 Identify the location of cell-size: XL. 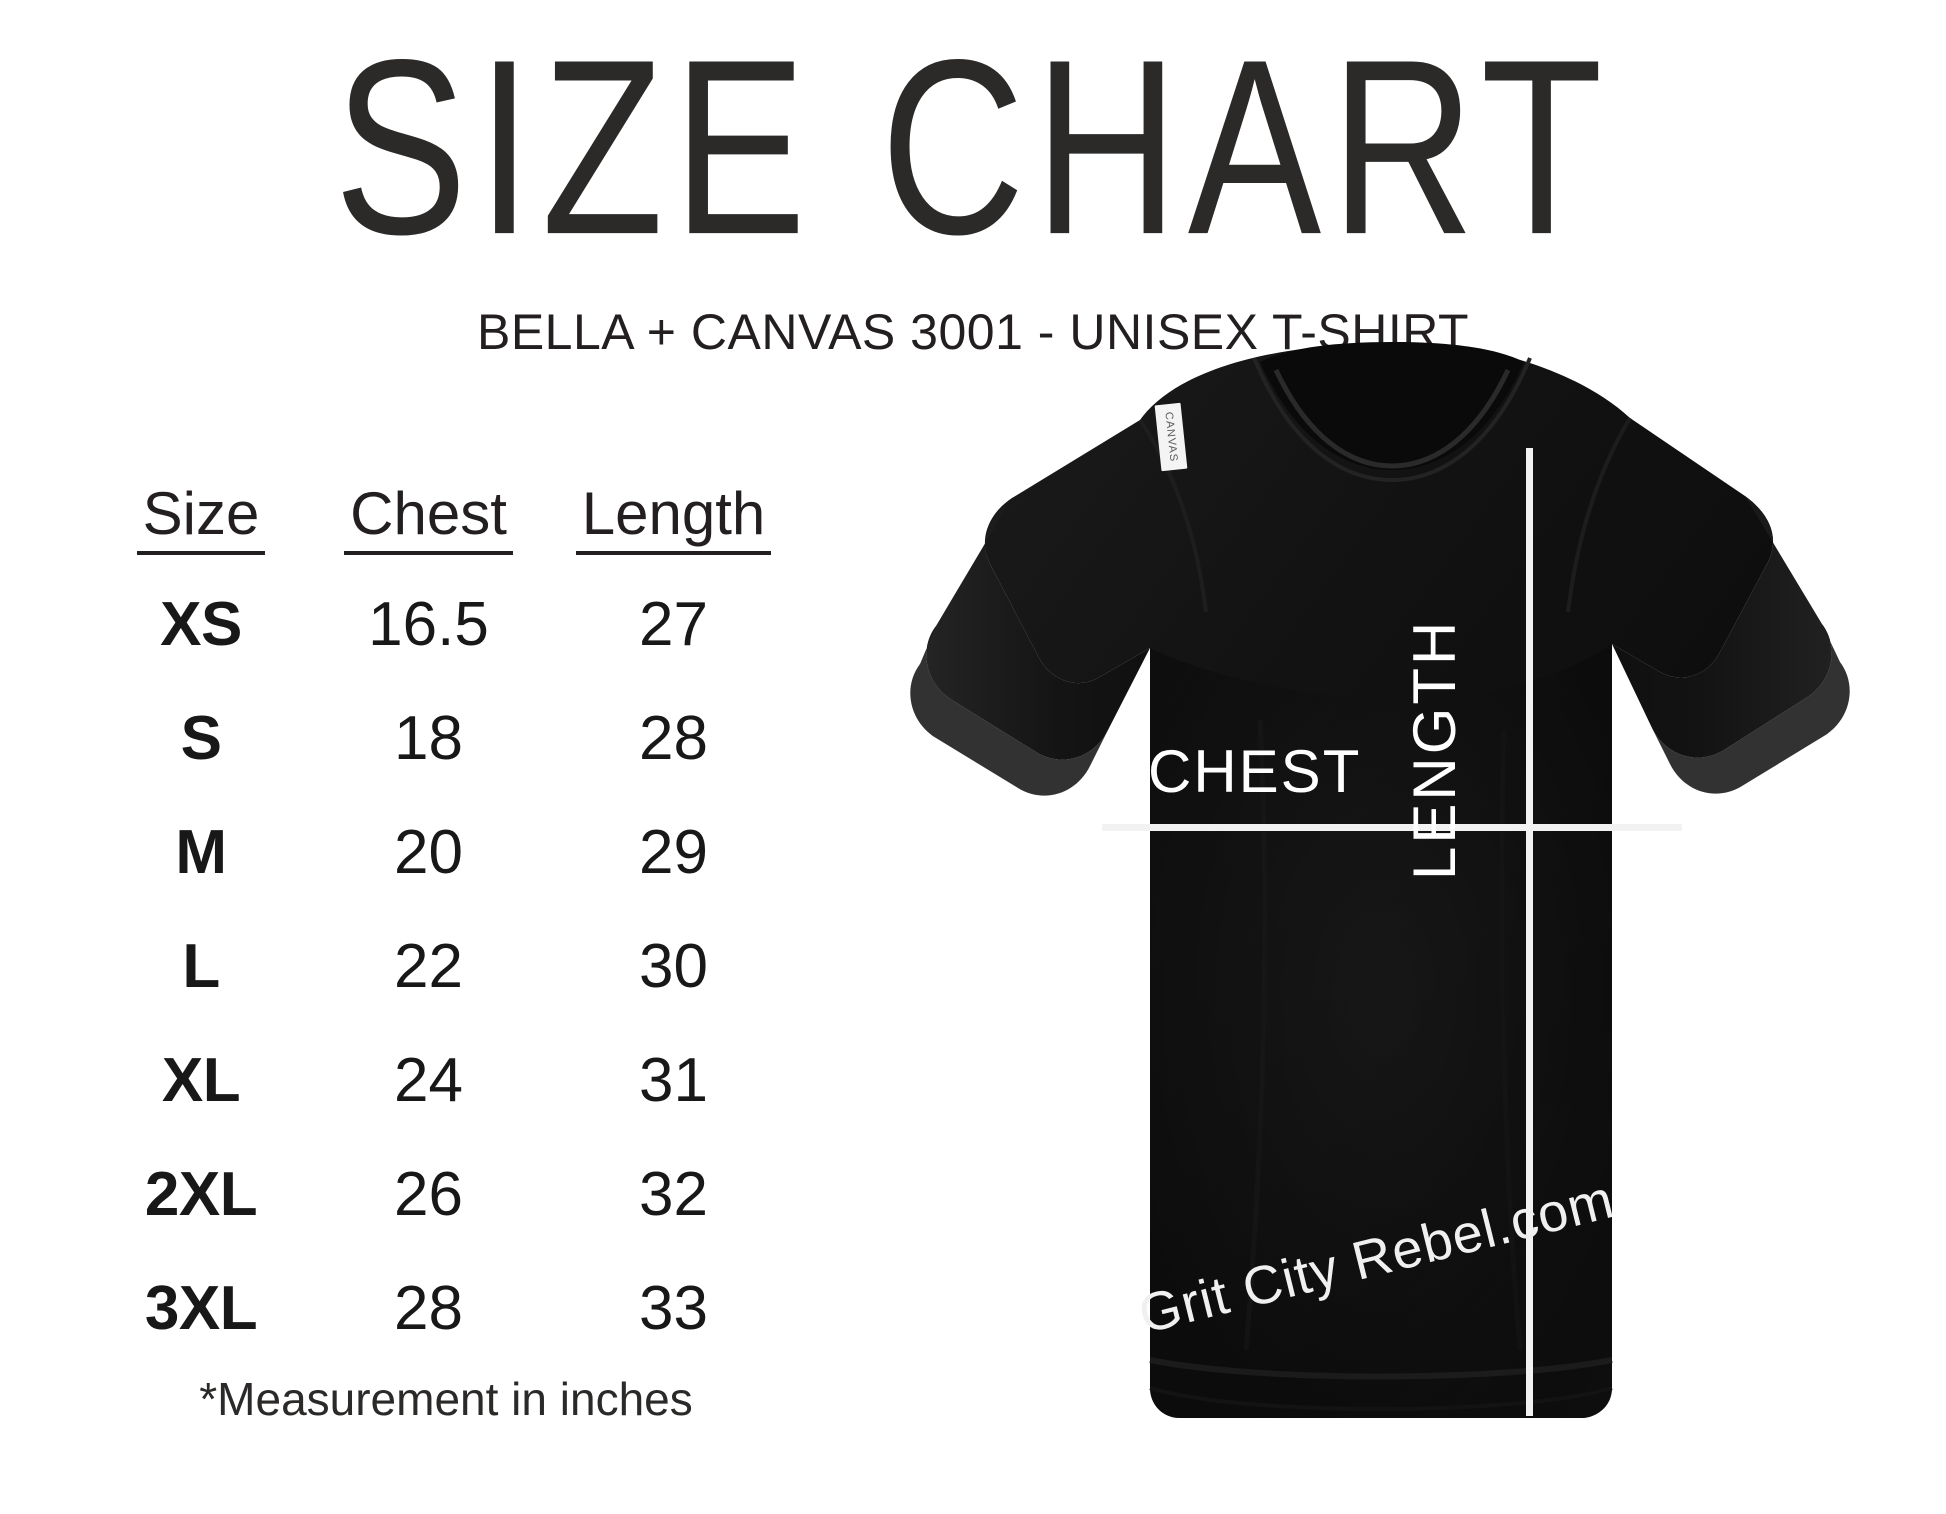
(201, 1081).